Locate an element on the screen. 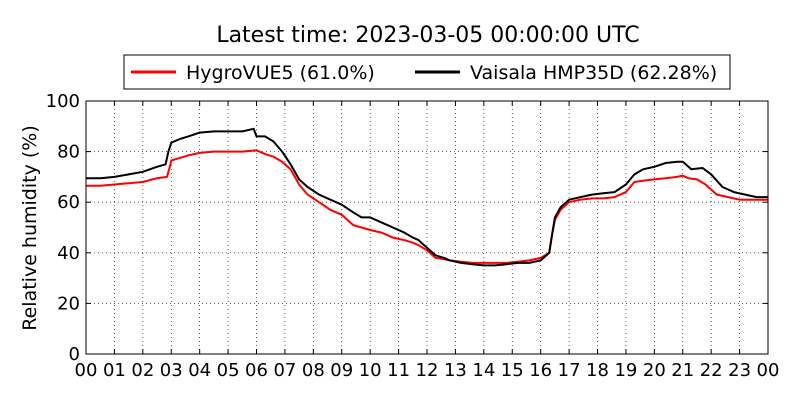  x-tick-label: 04 is located at coordinates (199, 370).